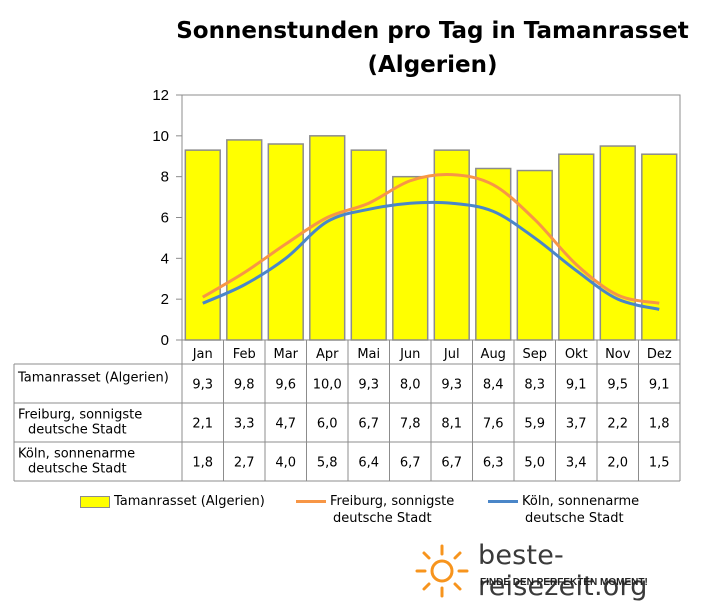 This screenshot has width=720, height=613. Describe the element at coordinates (95, 501) in the screenshot. I see `legend-swatch-bar` at that location.